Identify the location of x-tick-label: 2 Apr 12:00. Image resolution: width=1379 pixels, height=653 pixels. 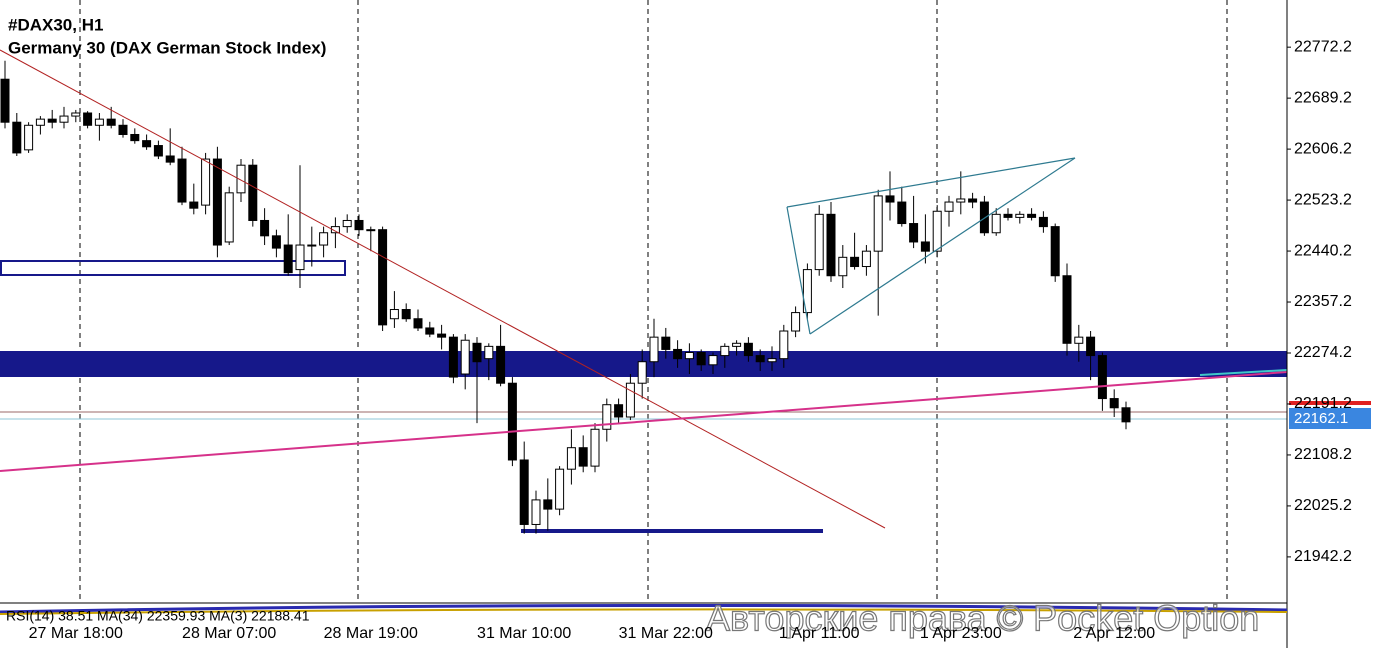
(1114, 633).